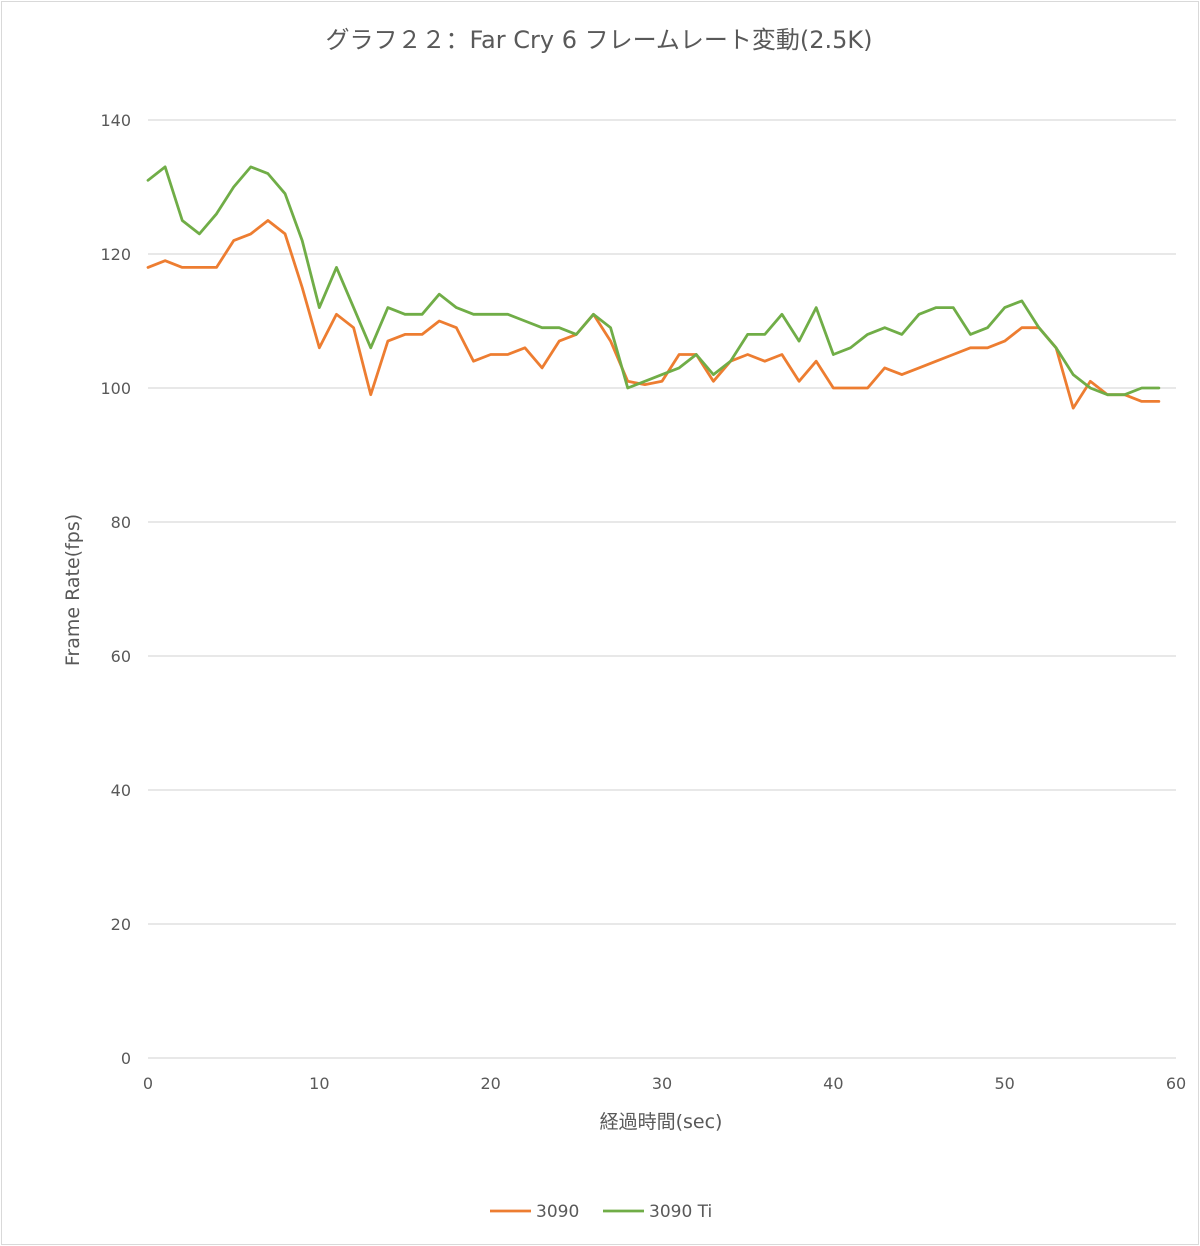 Image resolution: width=1200 pixels, height=1246 pixels. Describe the element at coordinates (121, 924) in the screenshot. I see `y-tick-label: 20` at that location.